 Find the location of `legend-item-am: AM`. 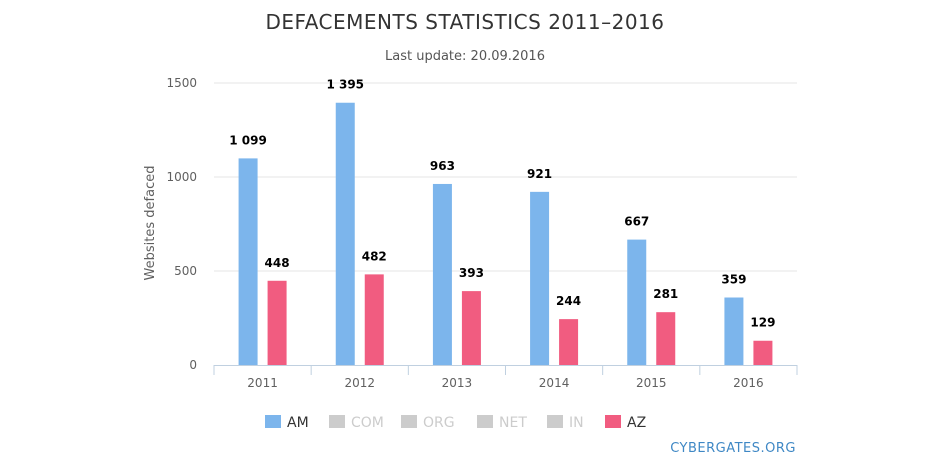

legend-item-am: AM is located at coordinates (287, 423).